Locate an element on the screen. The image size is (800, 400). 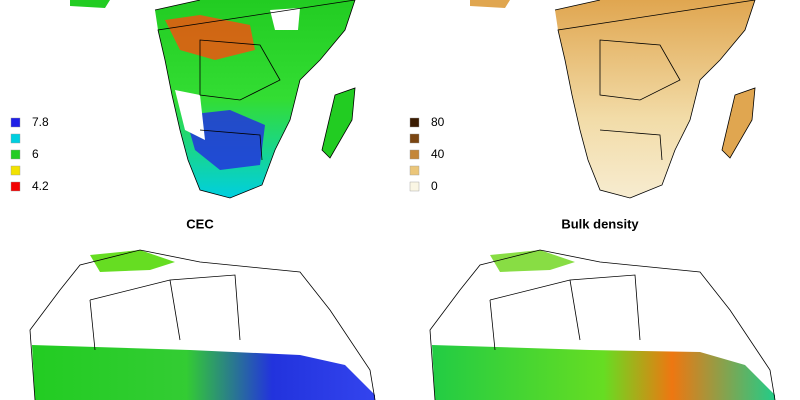
legend-label: 0 is located at coordinates (434, 186).